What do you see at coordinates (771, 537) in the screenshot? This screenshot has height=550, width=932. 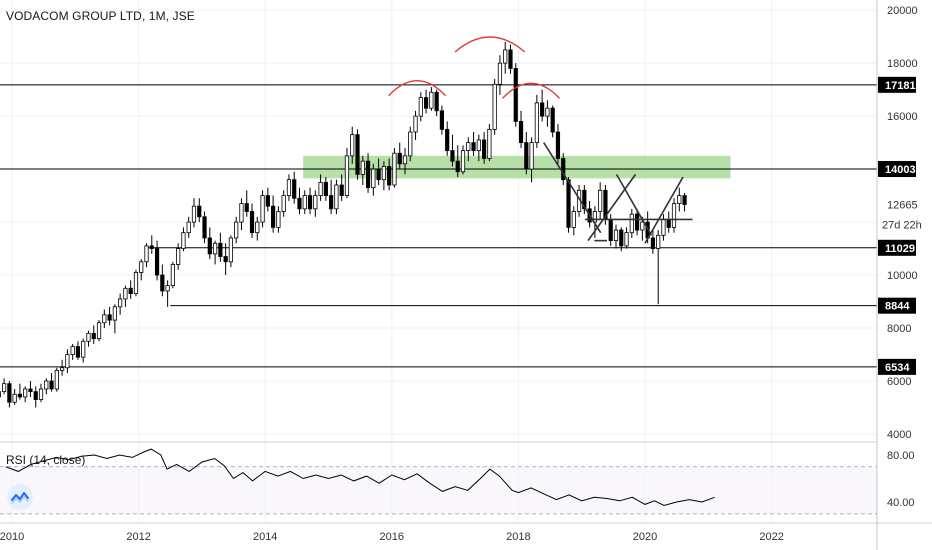 I see `time-tick-label: 2022` at bounding box center [771, 537].